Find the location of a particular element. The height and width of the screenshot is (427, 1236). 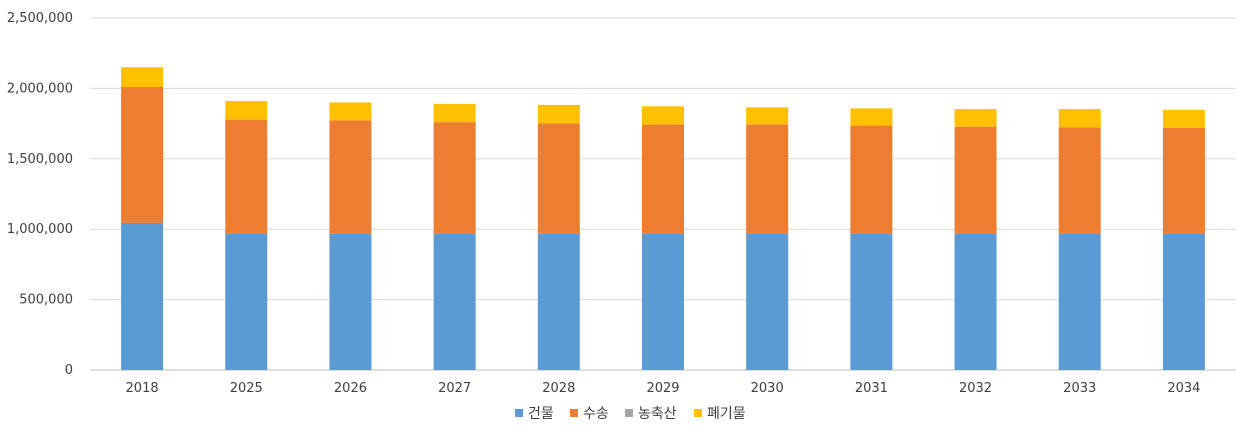

x-tick-label: 2034 is located at coordinates (1183, 388).